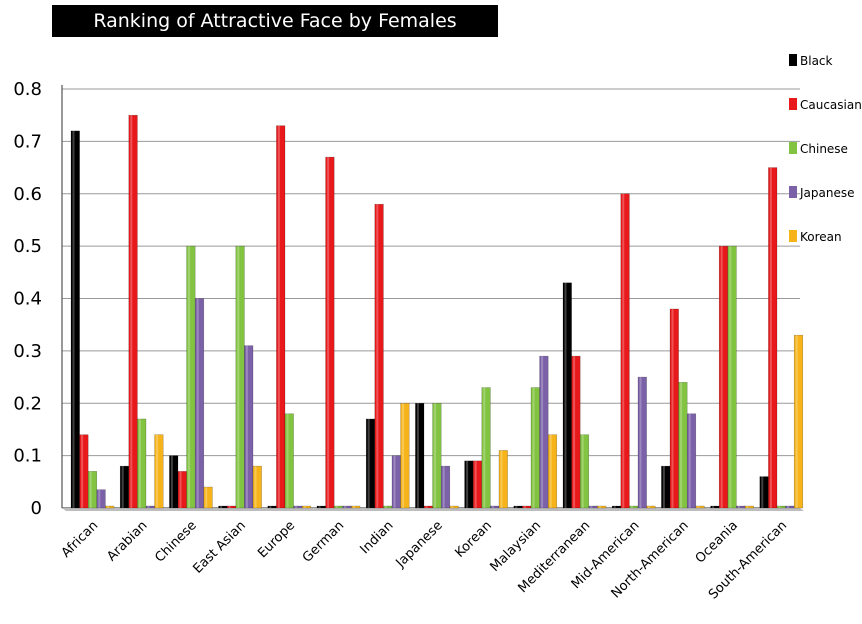  I want to click on legend-label: Black, so click(816, 61).